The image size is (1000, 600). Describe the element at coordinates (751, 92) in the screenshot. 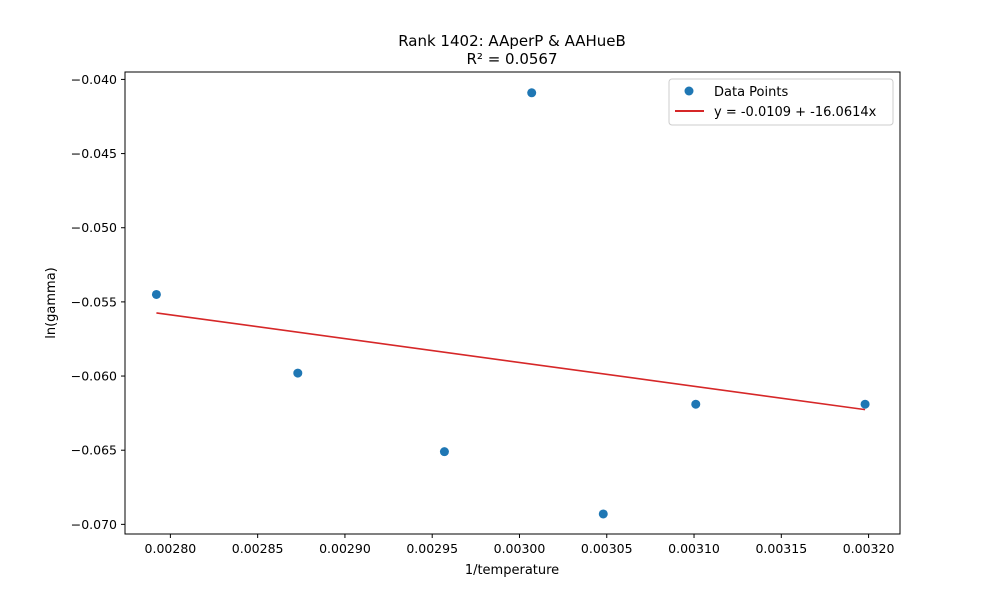

I see `legend-label-data-points: Data Points` at that location.